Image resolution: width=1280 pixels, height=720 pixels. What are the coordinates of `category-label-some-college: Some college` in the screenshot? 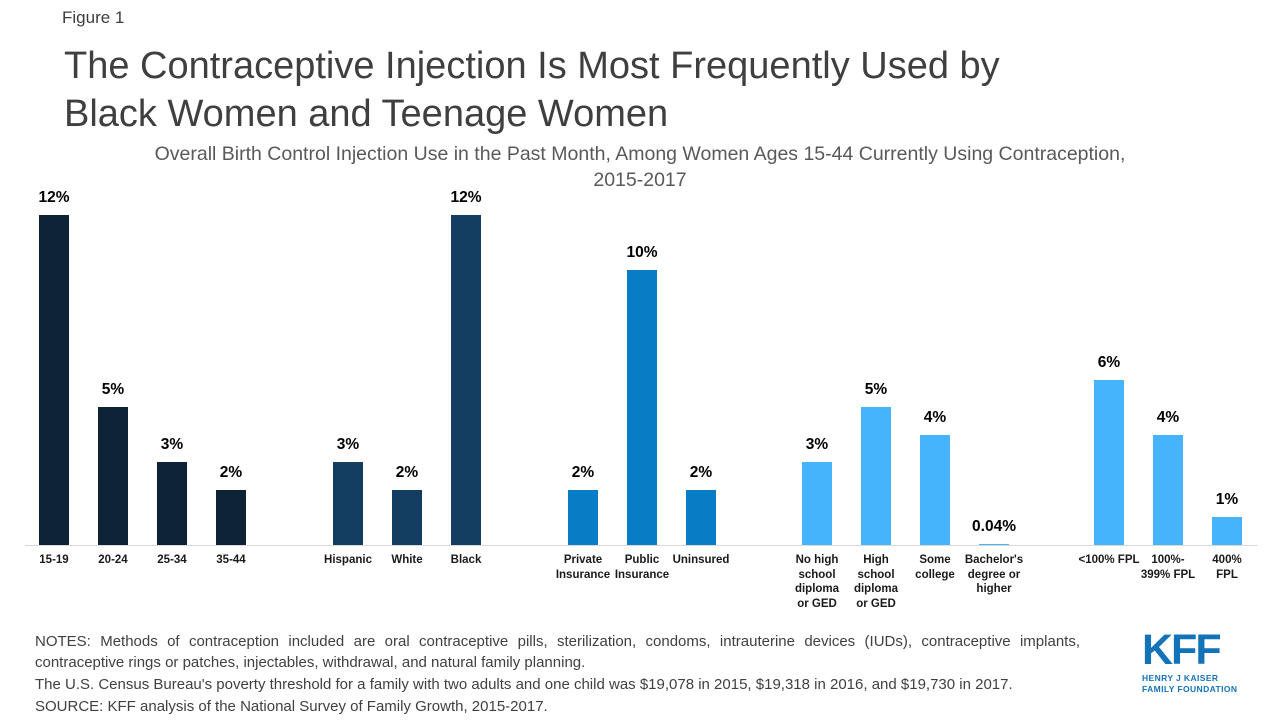 It's located at (935, 567).